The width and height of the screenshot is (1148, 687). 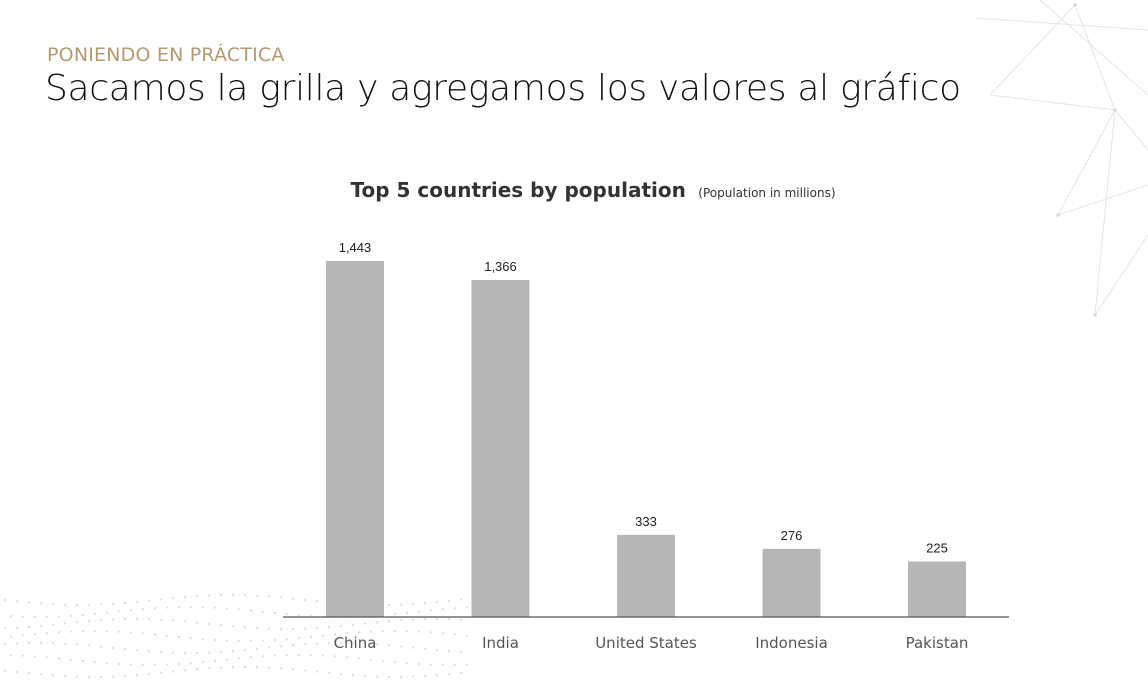 I want to click on bar-united-states, so click(x=646, y=575).